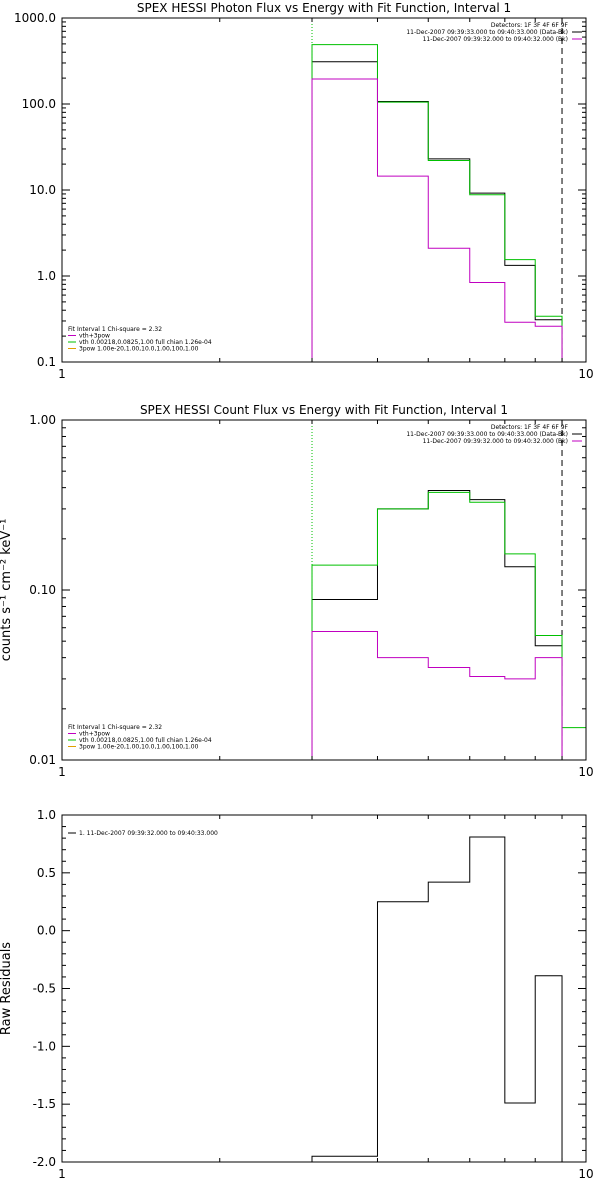  What do you see at coordinates (44, 989) in the screenshot?
I see `y-tick-label: -0.5` at bounding box center [44, 989].